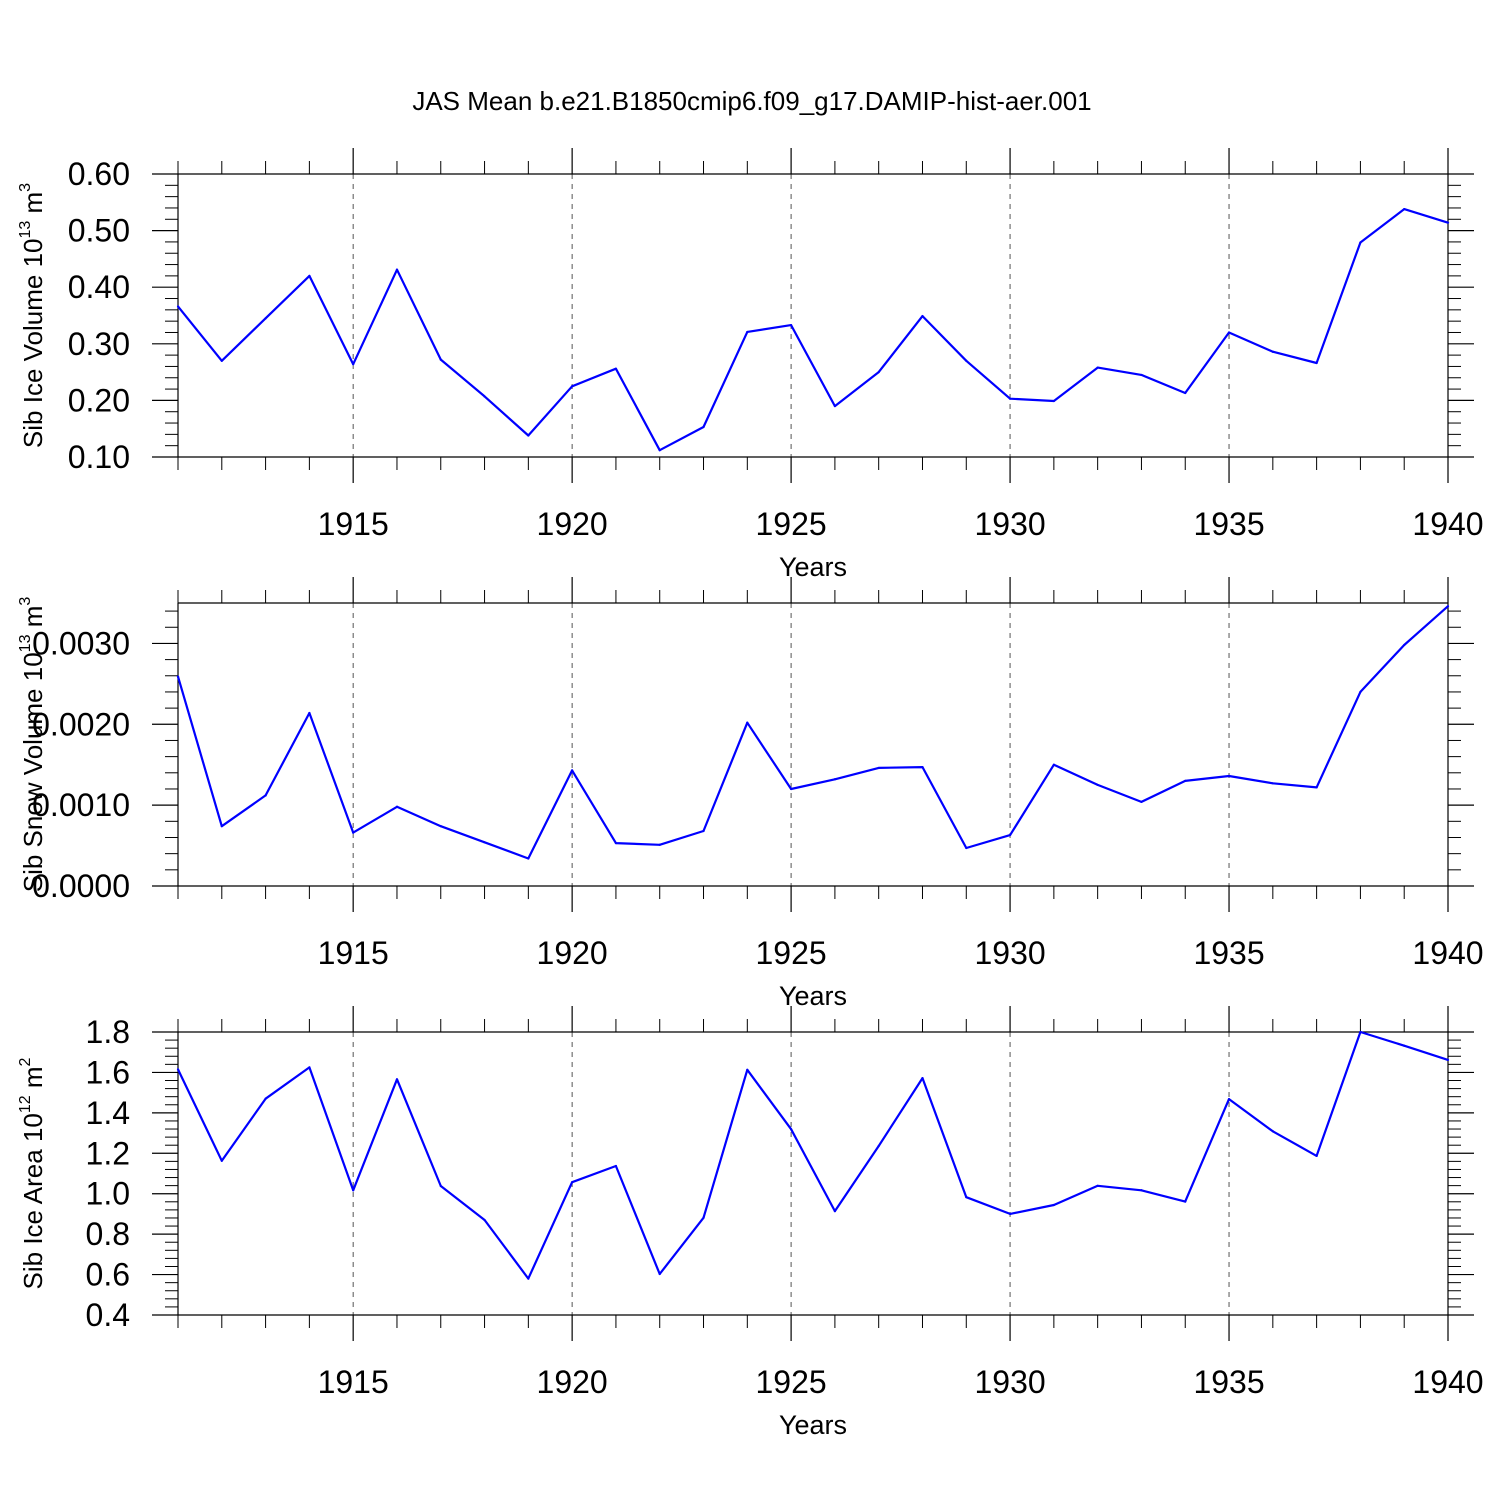  I want to click on y-tick-label: 1.6, so click(108, 1072).